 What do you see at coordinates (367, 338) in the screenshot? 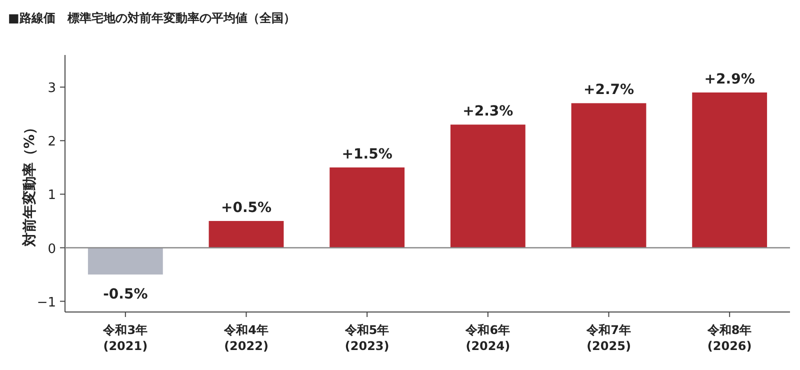
I see `x-tick-label: 令和5年 (2023)` at bounding box center [367, 338].